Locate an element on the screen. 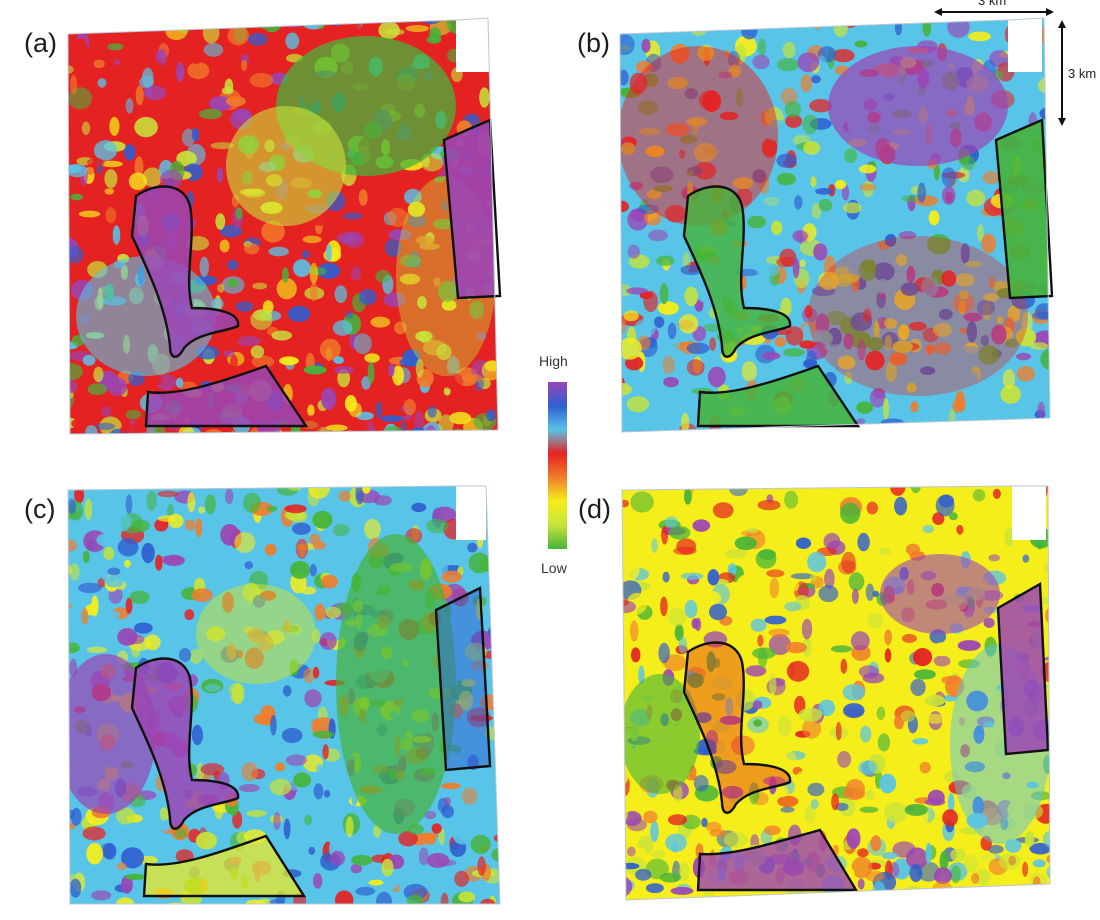 This screenshot has height=920, width=1100. panel-label-c: (c) is located at coordinates (40, 509).